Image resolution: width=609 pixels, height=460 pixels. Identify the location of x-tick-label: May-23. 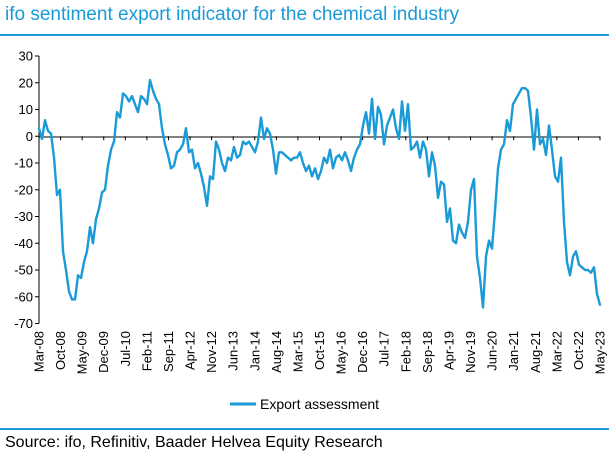
(600, 352).